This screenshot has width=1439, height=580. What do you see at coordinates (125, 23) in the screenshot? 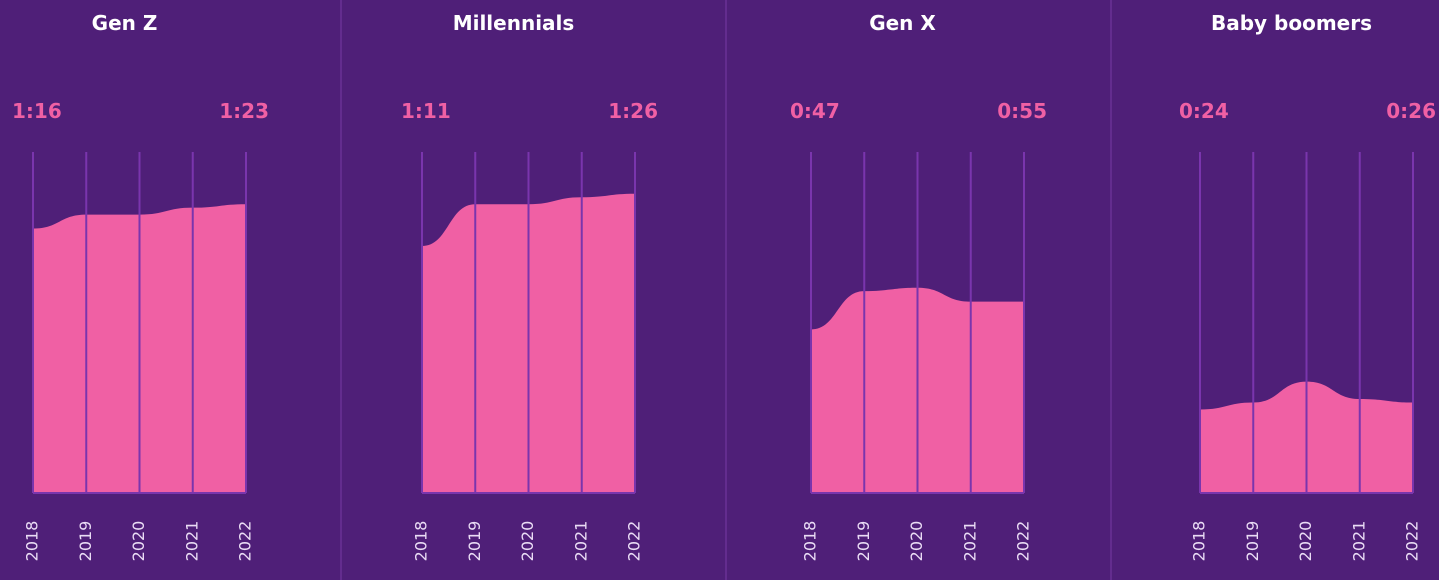
I see `panel-title: Gen Z` at bounding box center [125, 23].